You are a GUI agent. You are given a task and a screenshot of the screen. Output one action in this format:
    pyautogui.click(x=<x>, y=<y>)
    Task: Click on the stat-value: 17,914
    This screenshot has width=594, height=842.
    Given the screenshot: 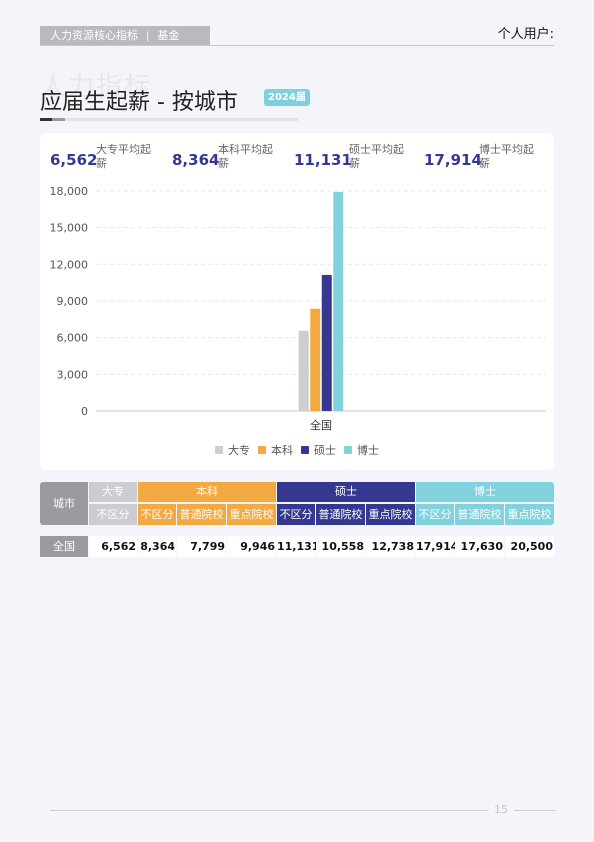 What is the action you would take?
    pyautogui.click(x=453, y=160)
    